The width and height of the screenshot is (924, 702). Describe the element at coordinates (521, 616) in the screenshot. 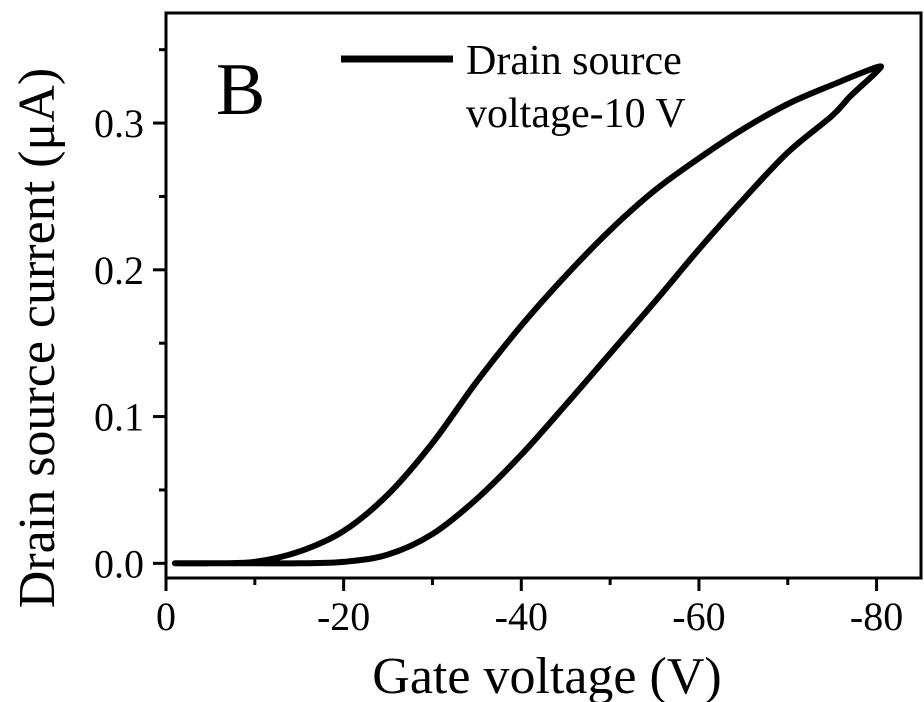

I see `x-tick-label: -40` at that location.